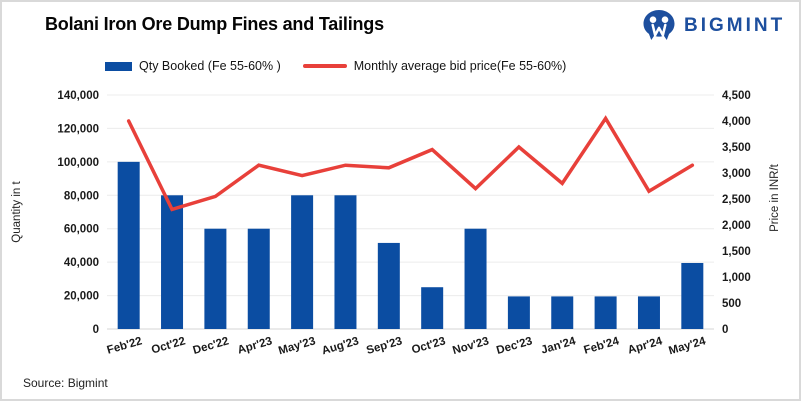  What do you see at coordinates (428, 345) in the screenshot?
I see `x-axis-tick: Oct'23` at bounding box center [428, 345].